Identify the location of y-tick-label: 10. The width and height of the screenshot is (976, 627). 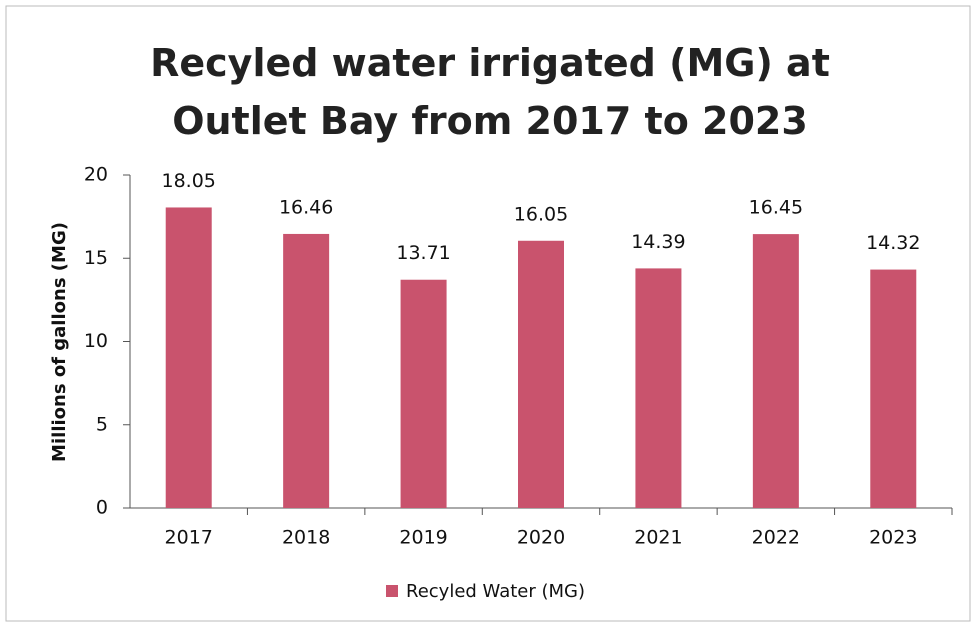
(96, 341).